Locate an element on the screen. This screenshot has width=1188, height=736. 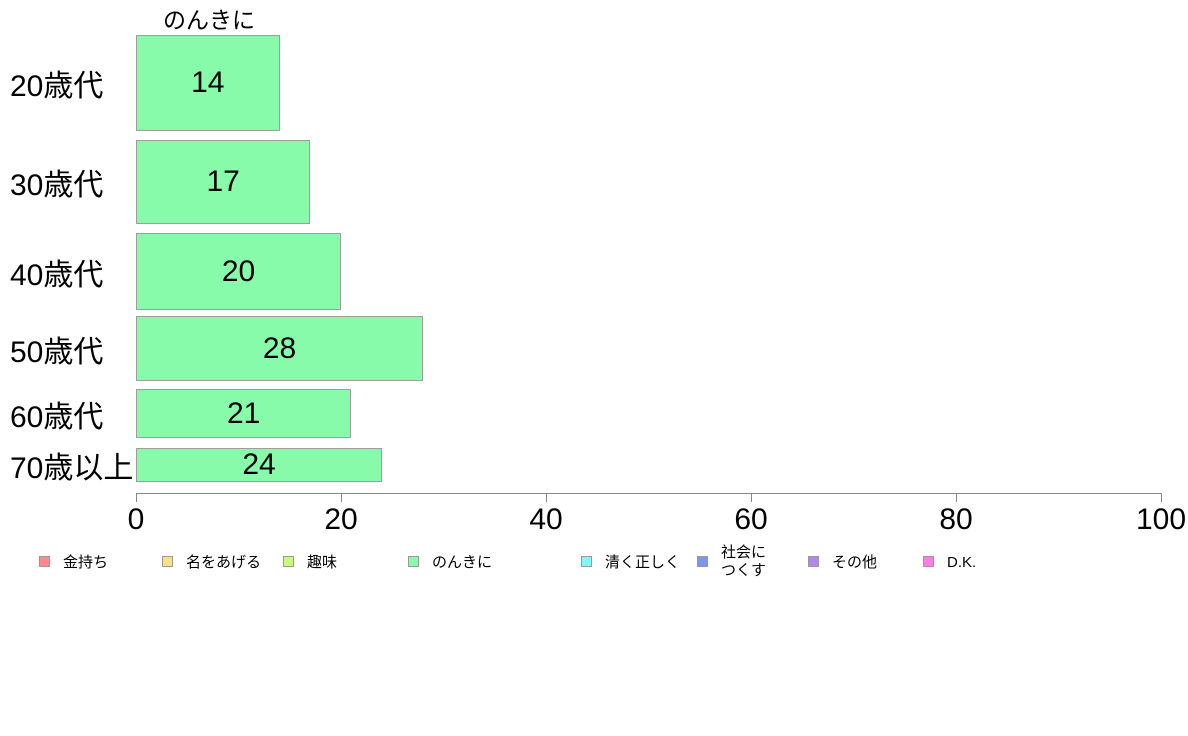
bar-value-label: 20 is located at coordinates (238, 271).